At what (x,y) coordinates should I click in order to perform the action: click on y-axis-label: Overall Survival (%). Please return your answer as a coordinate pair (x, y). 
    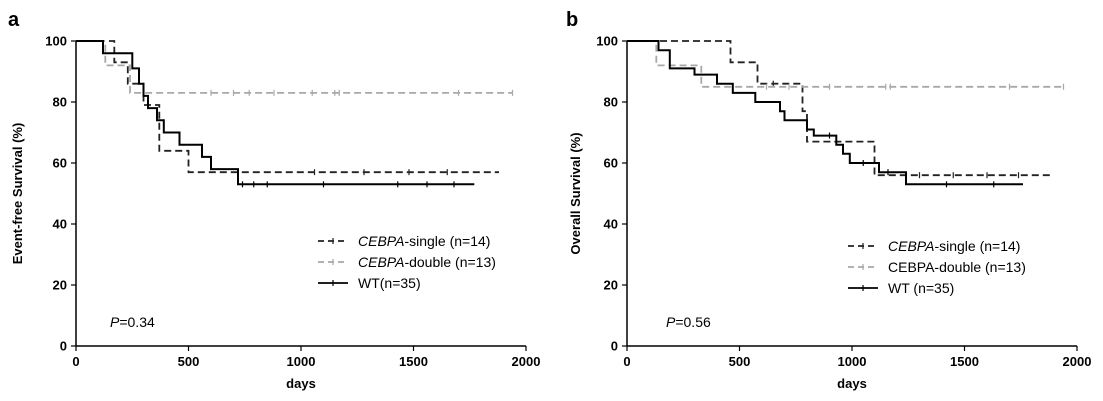
    Looking at the image, I should click on (575, 193).